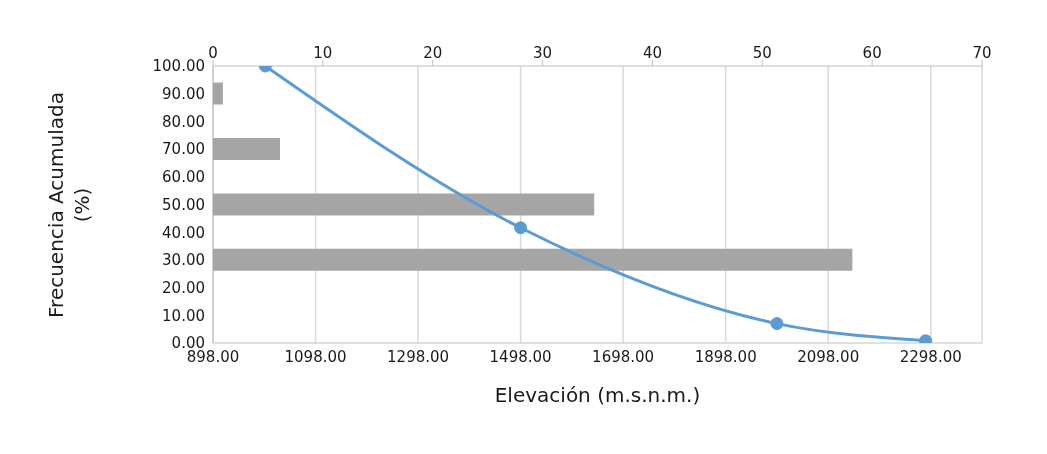 The height and width of the screenshot is (454, 1047). Describe the element at coordinates (597, 395) in the screenshot. I see `x-axis-title: Elevación (m.s.n.m.)` at that location.